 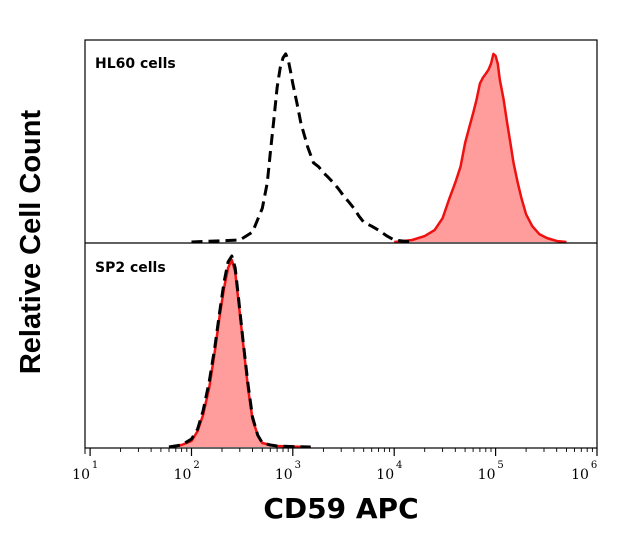 What do you see at coordinates (500, 465) in the screenshot?
I see `x-tick-exponent: 5` at bounding box center [500, 465].